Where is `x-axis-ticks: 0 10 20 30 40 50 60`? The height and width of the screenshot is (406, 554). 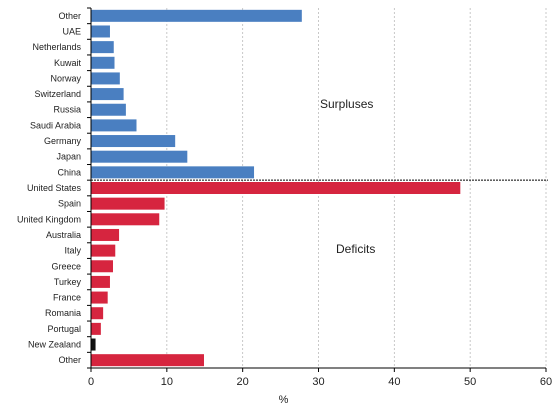
x-axis-ticks: 0 10 20 30 40 50 60 is located at coordinates (320, 378).